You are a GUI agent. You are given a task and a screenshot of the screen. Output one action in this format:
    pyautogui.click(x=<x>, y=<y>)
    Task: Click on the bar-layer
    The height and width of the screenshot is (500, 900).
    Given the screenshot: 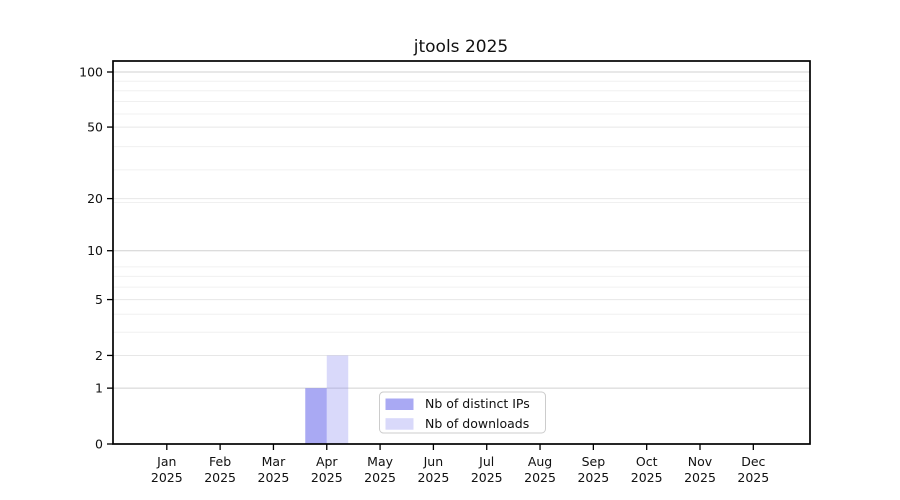 What is the action you would take?
    pyautogui.click(x=327, y=399)
    